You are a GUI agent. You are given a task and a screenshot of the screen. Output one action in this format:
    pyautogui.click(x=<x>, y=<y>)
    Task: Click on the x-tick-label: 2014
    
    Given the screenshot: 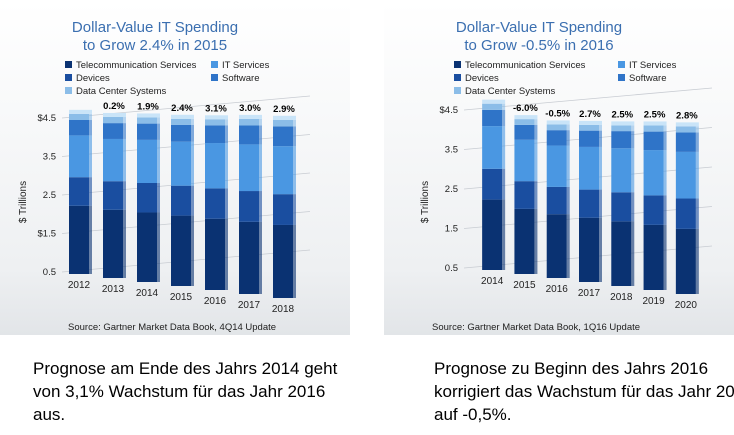 What is the action you would take?
    pyautogui.click(x=147, y=293)
    